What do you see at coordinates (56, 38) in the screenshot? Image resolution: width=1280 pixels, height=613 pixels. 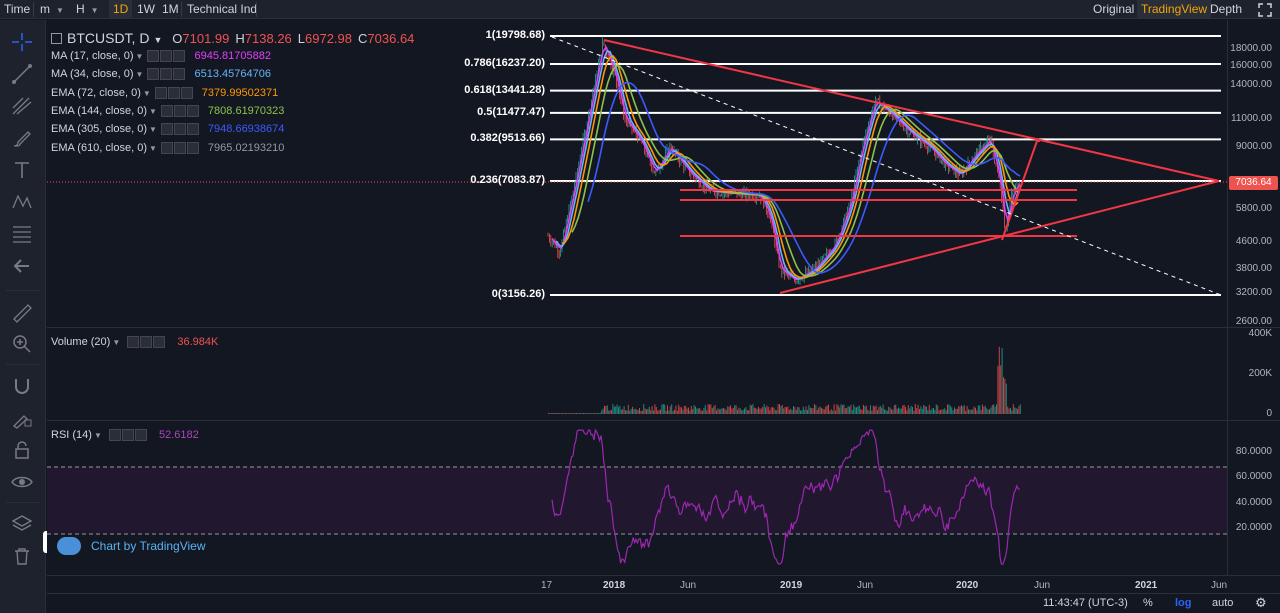 I see `collapse-legend-icon` at bounding box center [56, 38].